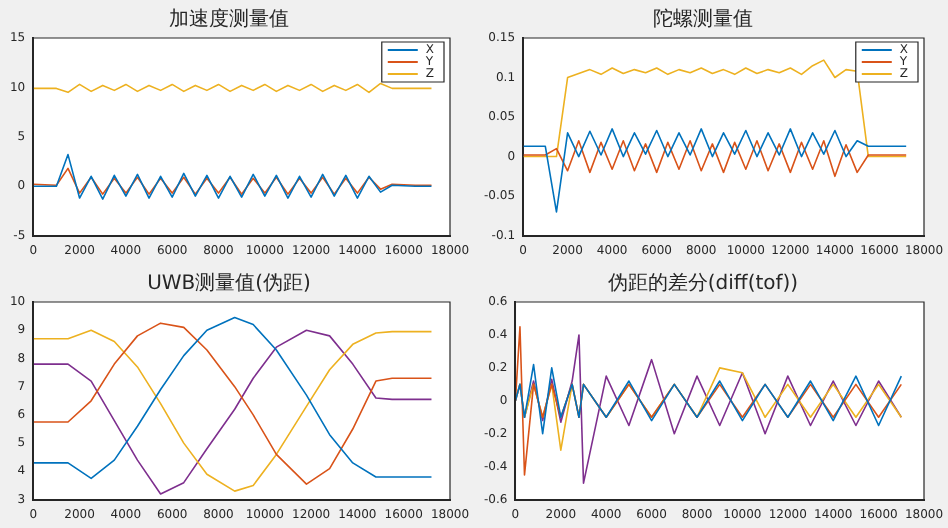 The height and width of the screenshot is (528, 948). What do you see at coordinates (229, 19) in the screenshot?
I see `chart-title: 加速度测量值` at bounding box center [229, 19].